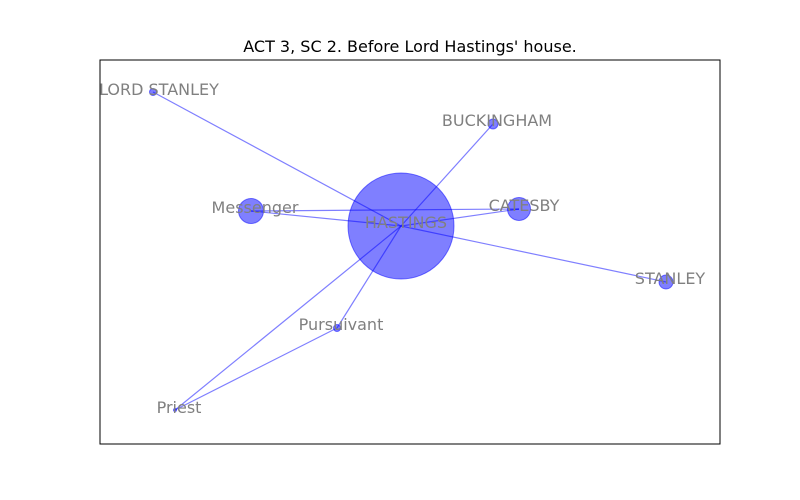 Image resolution: width=800 pixels, height=500 pixels. I want to click on node-buckingham, so click(493, 124).